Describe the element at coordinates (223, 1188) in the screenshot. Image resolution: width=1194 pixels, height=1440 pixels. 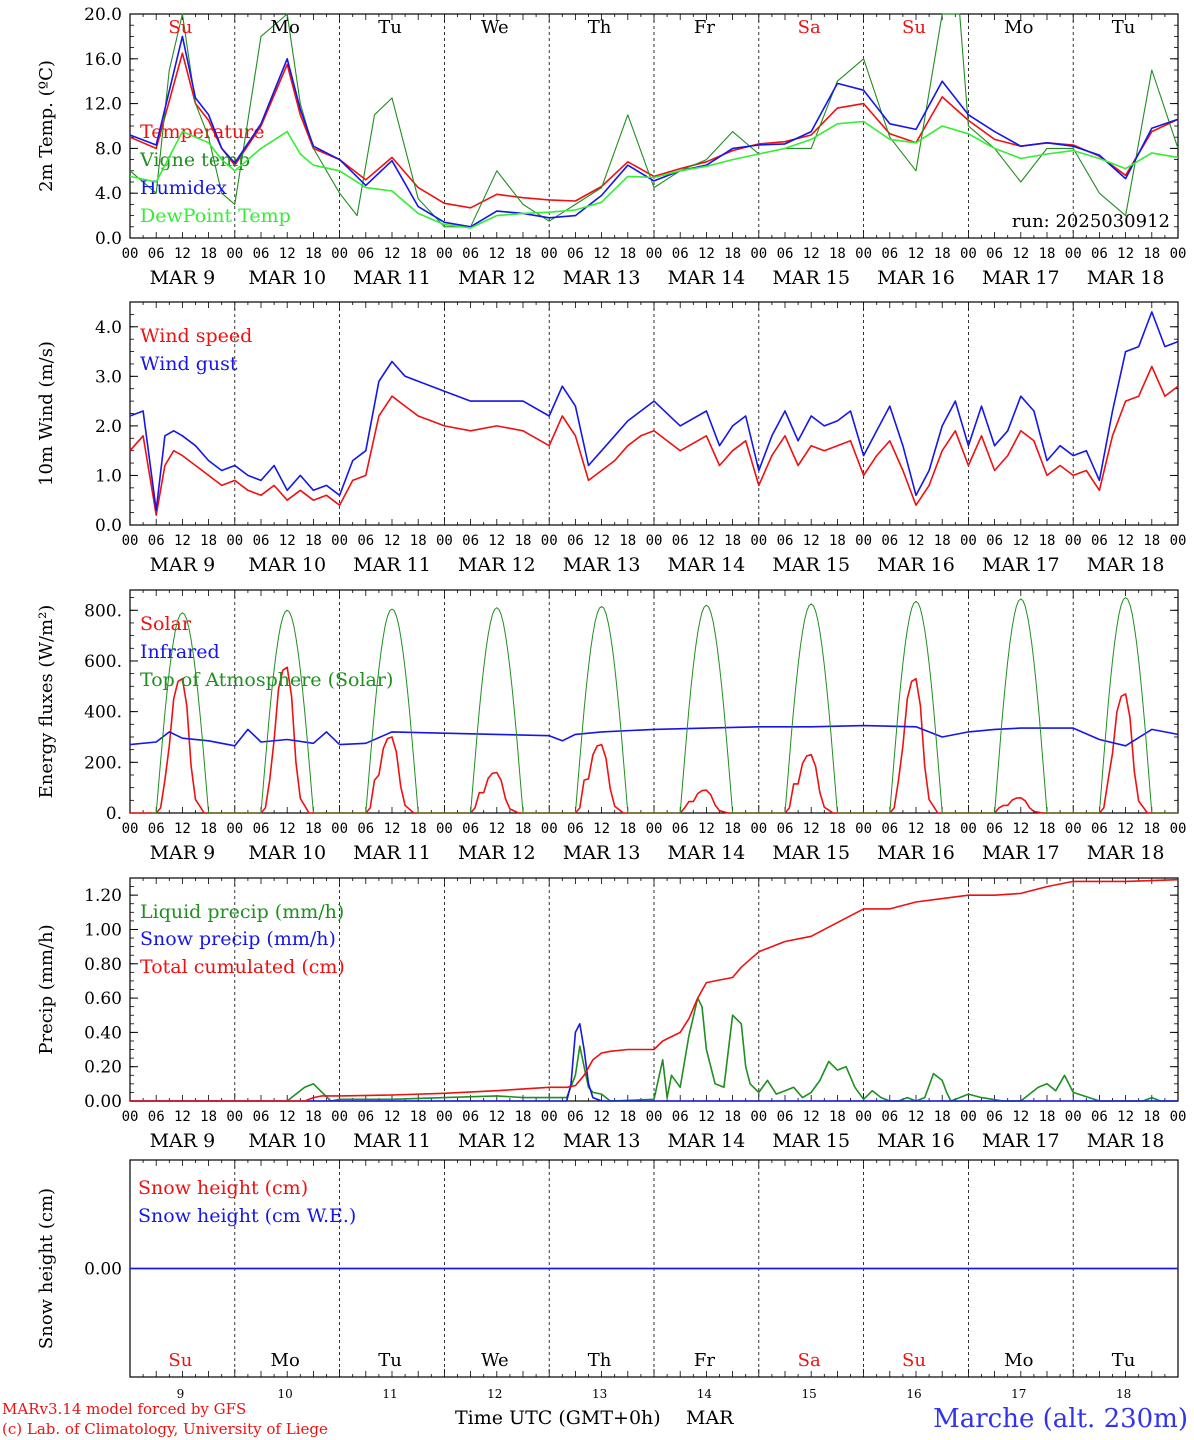
I see `legend-entry: Snow height (cm)` at that location.